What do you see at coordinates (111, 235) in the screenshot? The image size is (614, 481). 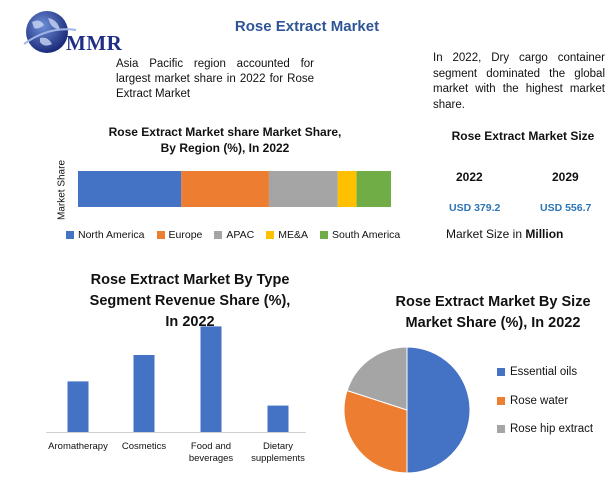 I see `legend-label: North America` at bounding box center [111, 235].